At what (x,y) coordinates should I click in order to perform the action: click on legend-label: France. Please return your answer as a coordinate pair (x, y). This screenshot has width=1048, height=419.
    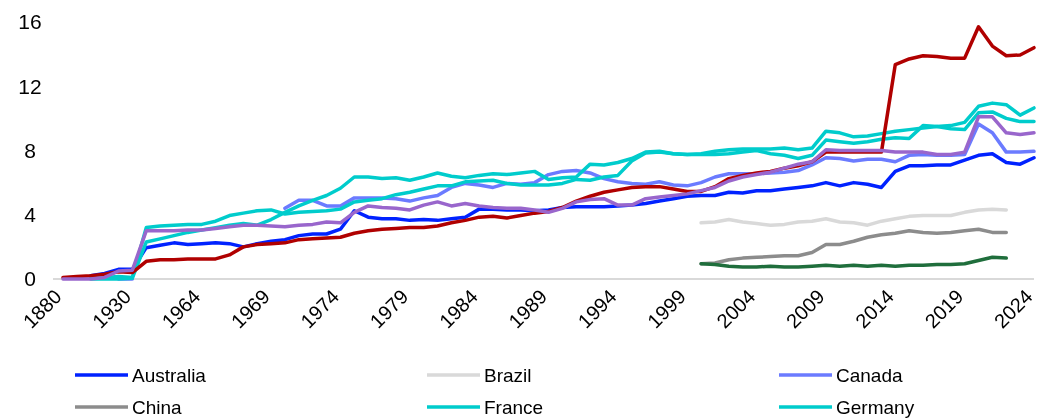
    Looking at the image, I should click on (514, 407).